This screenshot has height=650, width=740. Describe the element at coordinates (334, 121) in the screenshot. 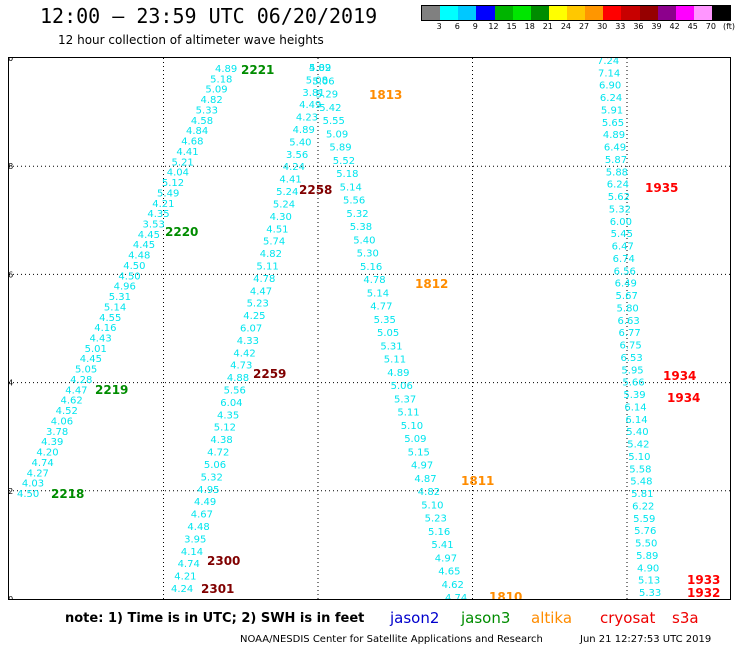

I see `wave-height-label: 5.55` at that location.